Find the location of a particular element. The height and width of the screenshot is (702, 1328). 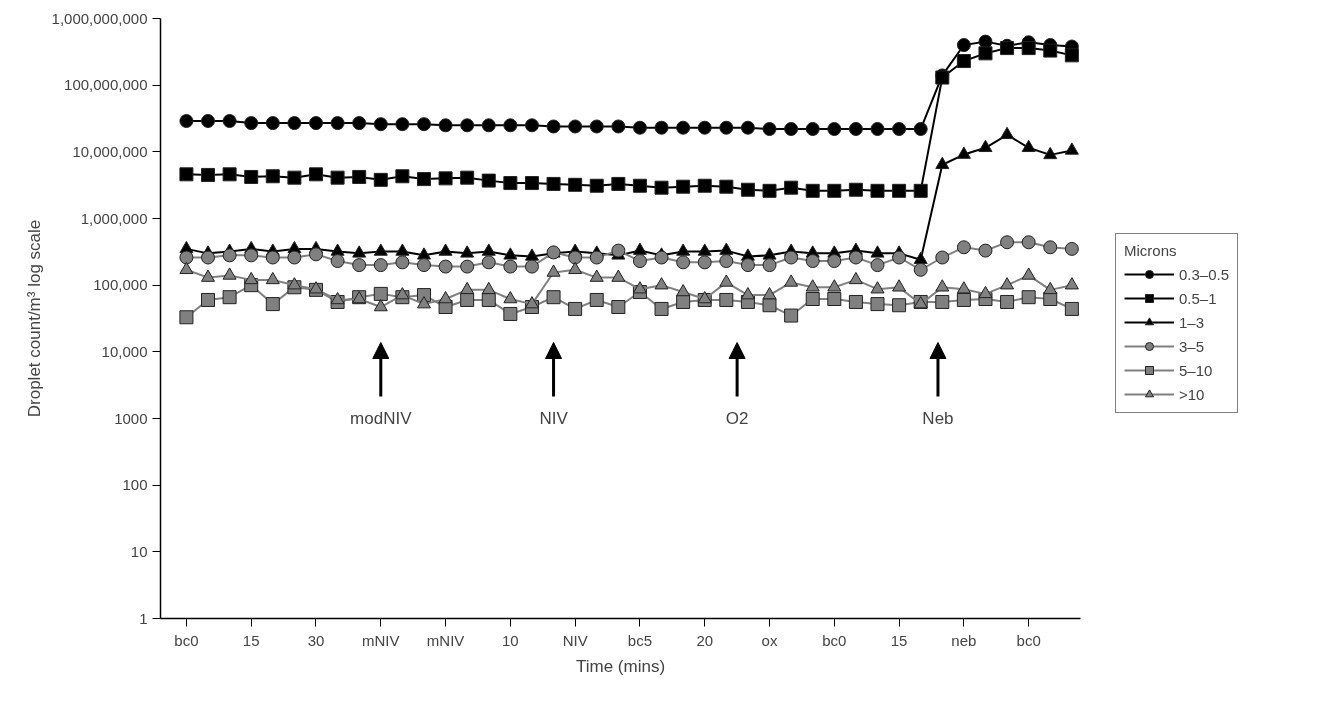

y-tick-label: 100,000 is located at coordinates (120, 285).